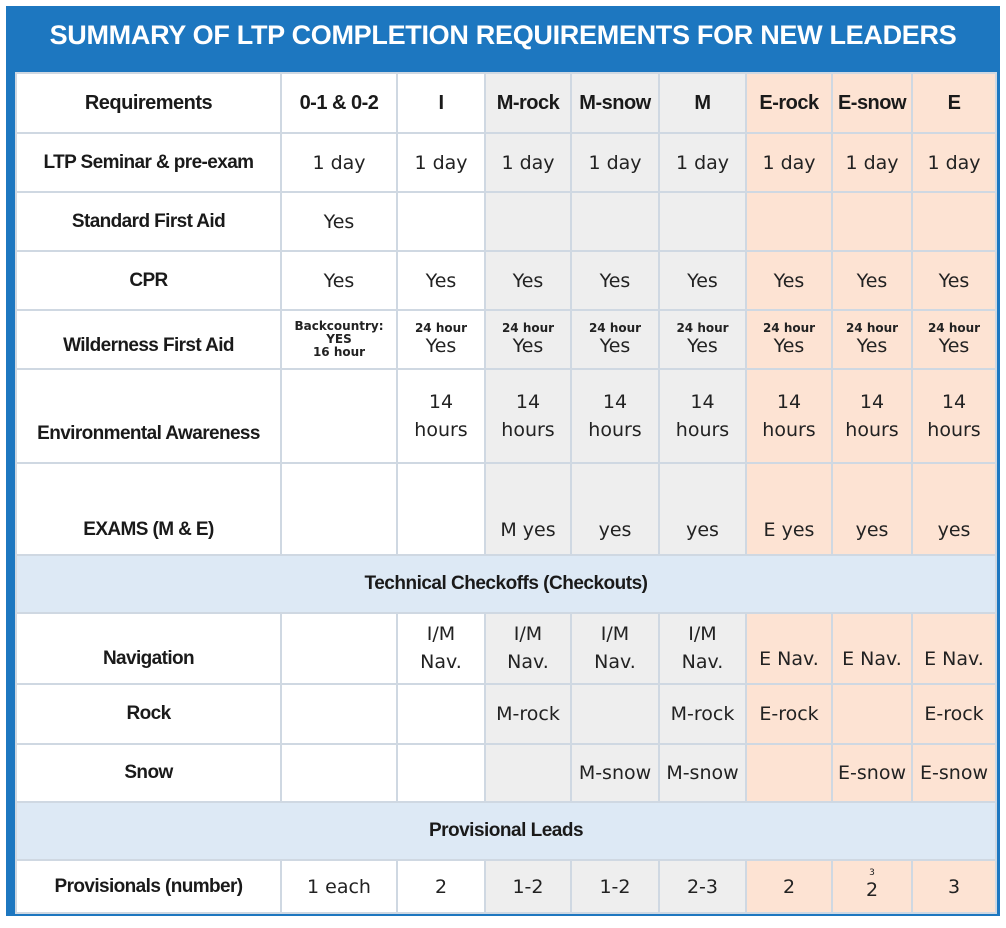 Image resolution: width=1006 pixels, height=928 pixels. What do you see at coordinates (789, 509) in the screenshot?
I see `table-cell: E yes` at bounding box center [789, 509].